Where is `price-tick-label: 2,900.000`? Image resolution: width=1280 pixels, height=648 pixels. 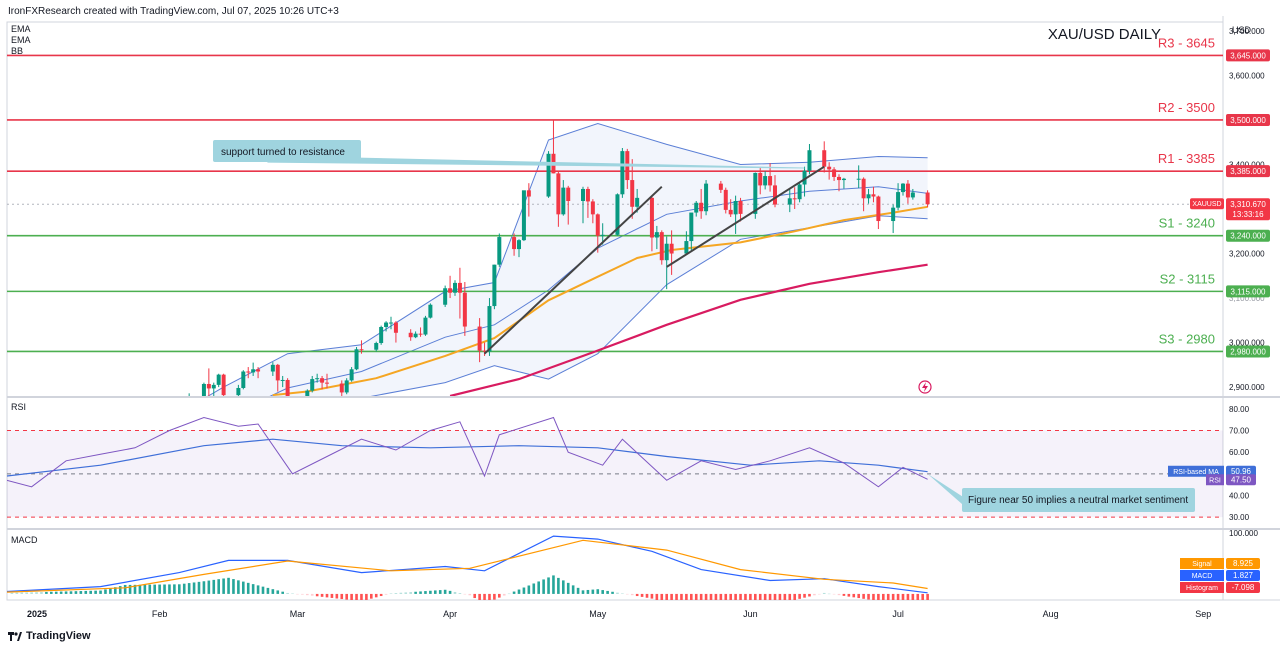
price-tick-label: 2,900.000 is located at coordinates (1247, 387).